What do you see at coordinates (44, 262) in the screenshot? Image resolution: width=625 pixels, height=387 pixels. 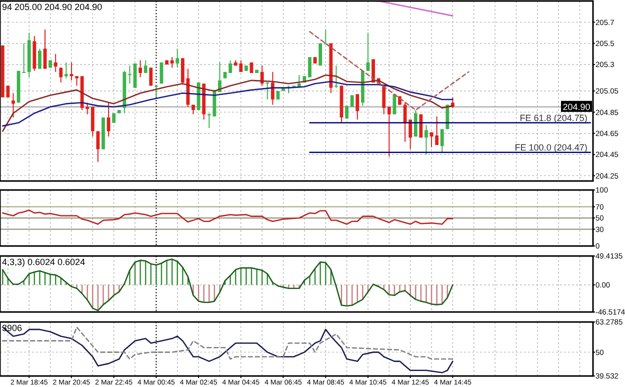 I see `annotation: 4,3,3) 0.6024 0.6024` at bounding box center [44, 262].